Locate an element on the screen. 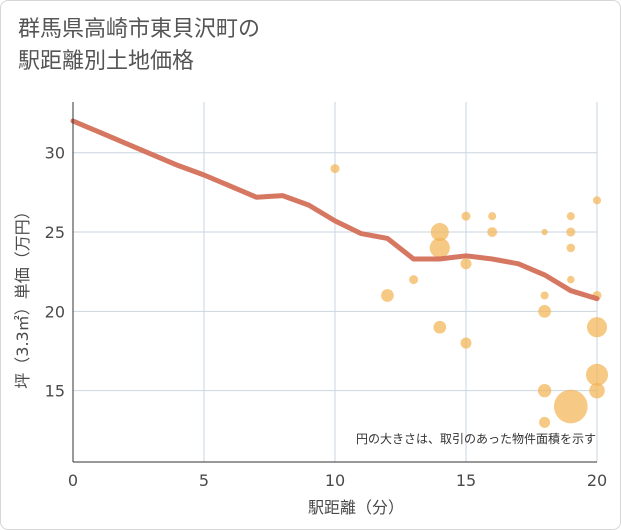 The image size is (621, 530). x-tick-label: 20 is located at coordinates (597, 480).